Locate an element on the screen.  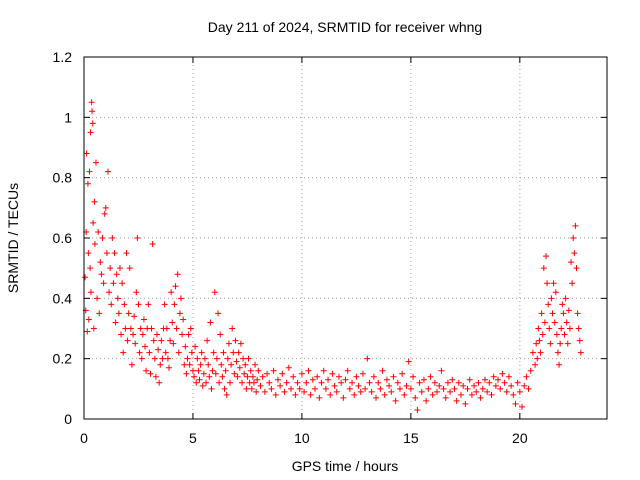
x-axis-label: GPS time / hours is located at coordinates (345, 466).